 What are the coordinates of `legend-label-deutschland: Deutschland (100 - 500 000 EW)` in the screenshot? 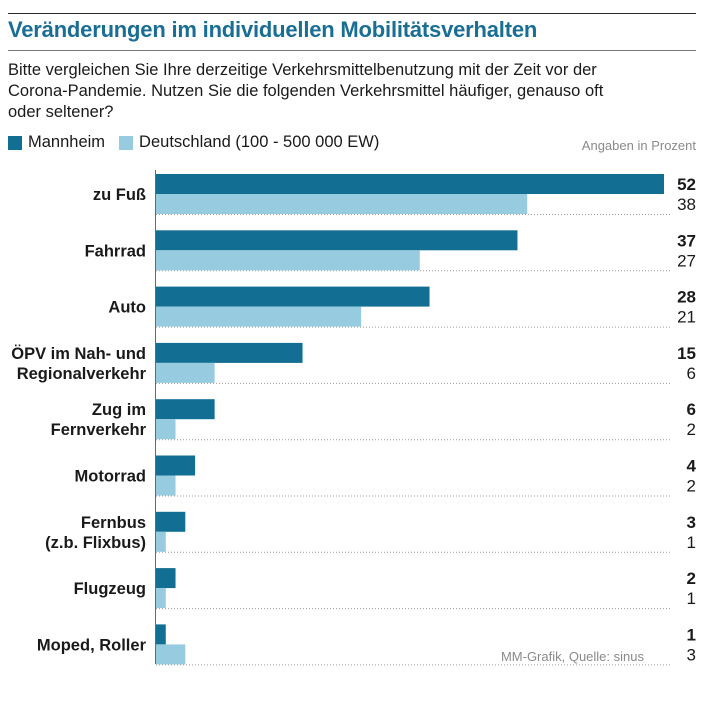 It's located at (259, 142).